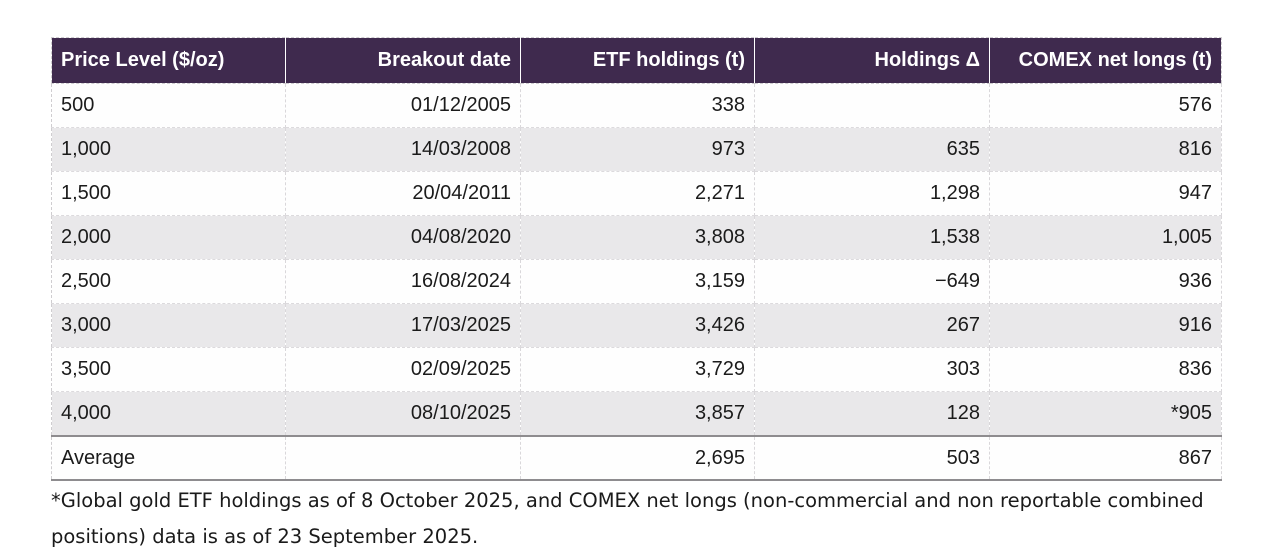 The height and width of the screenshot is (558, 1265). I want to click on cell-breakout-date: 20/04/2011, so click(403, 193).